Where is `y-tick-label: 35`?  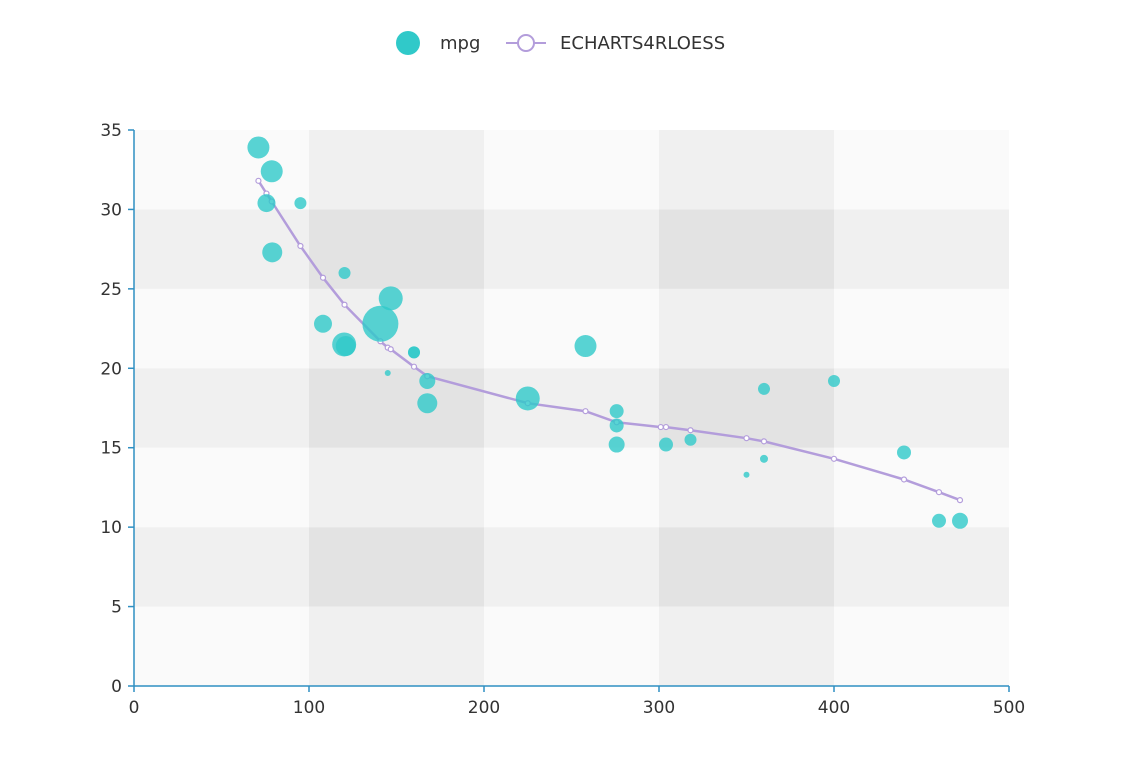
y-tick-label: 35 is located at coordinates (111, 131).